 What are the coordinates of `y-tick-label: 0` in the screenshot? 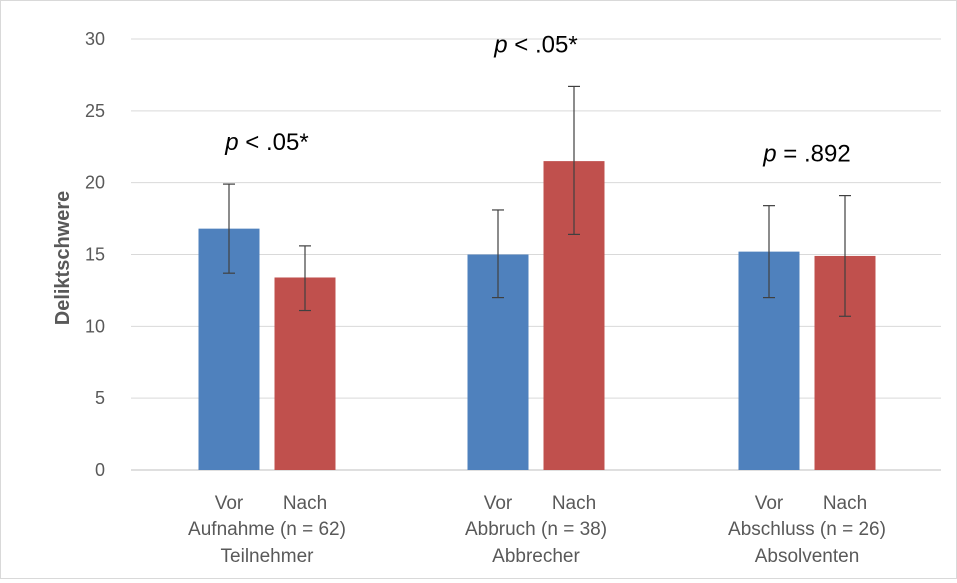 It's located at (100, 470).